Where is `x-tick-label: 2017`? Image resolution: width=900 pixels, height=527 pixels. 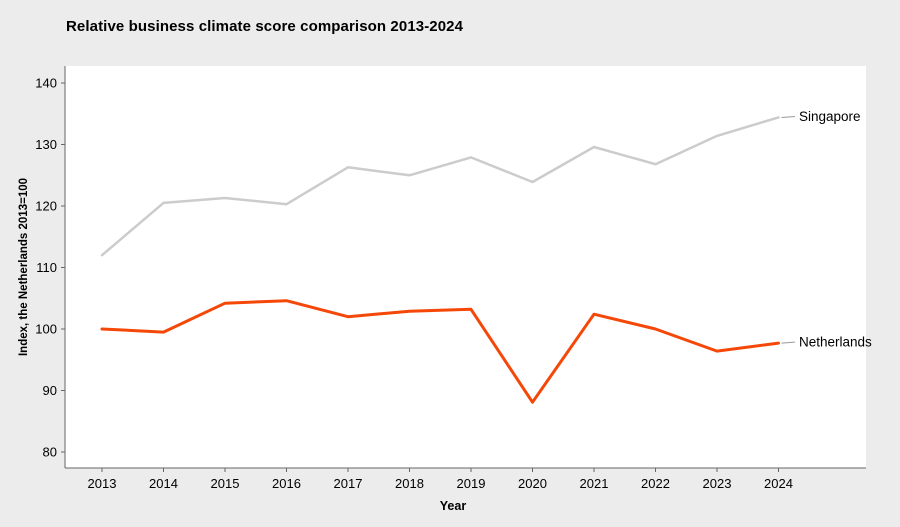 x-tick-label: 2017 is located at coordinates (348, 483).